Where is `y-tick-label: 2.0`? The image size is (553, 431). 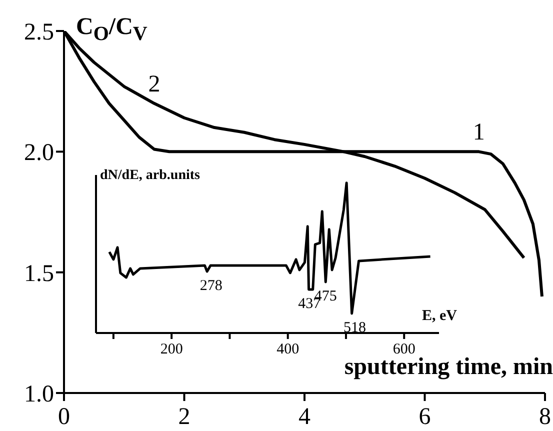
y-tick-label: 2.0 is located at coordinates (39, 153).